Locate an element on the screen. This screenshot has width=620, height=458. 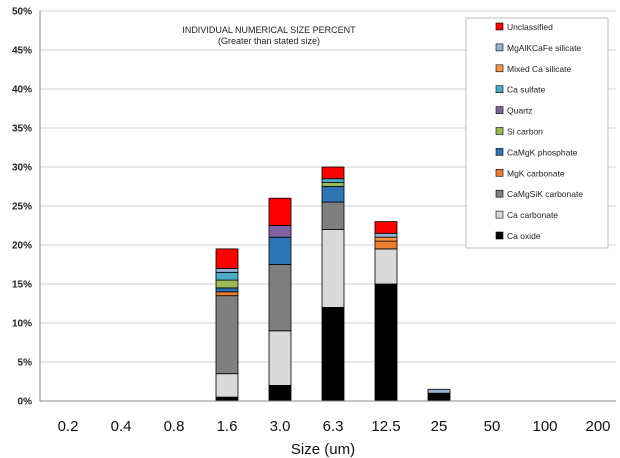
y-tick-label: 0% is located at coordinates (25, 402).